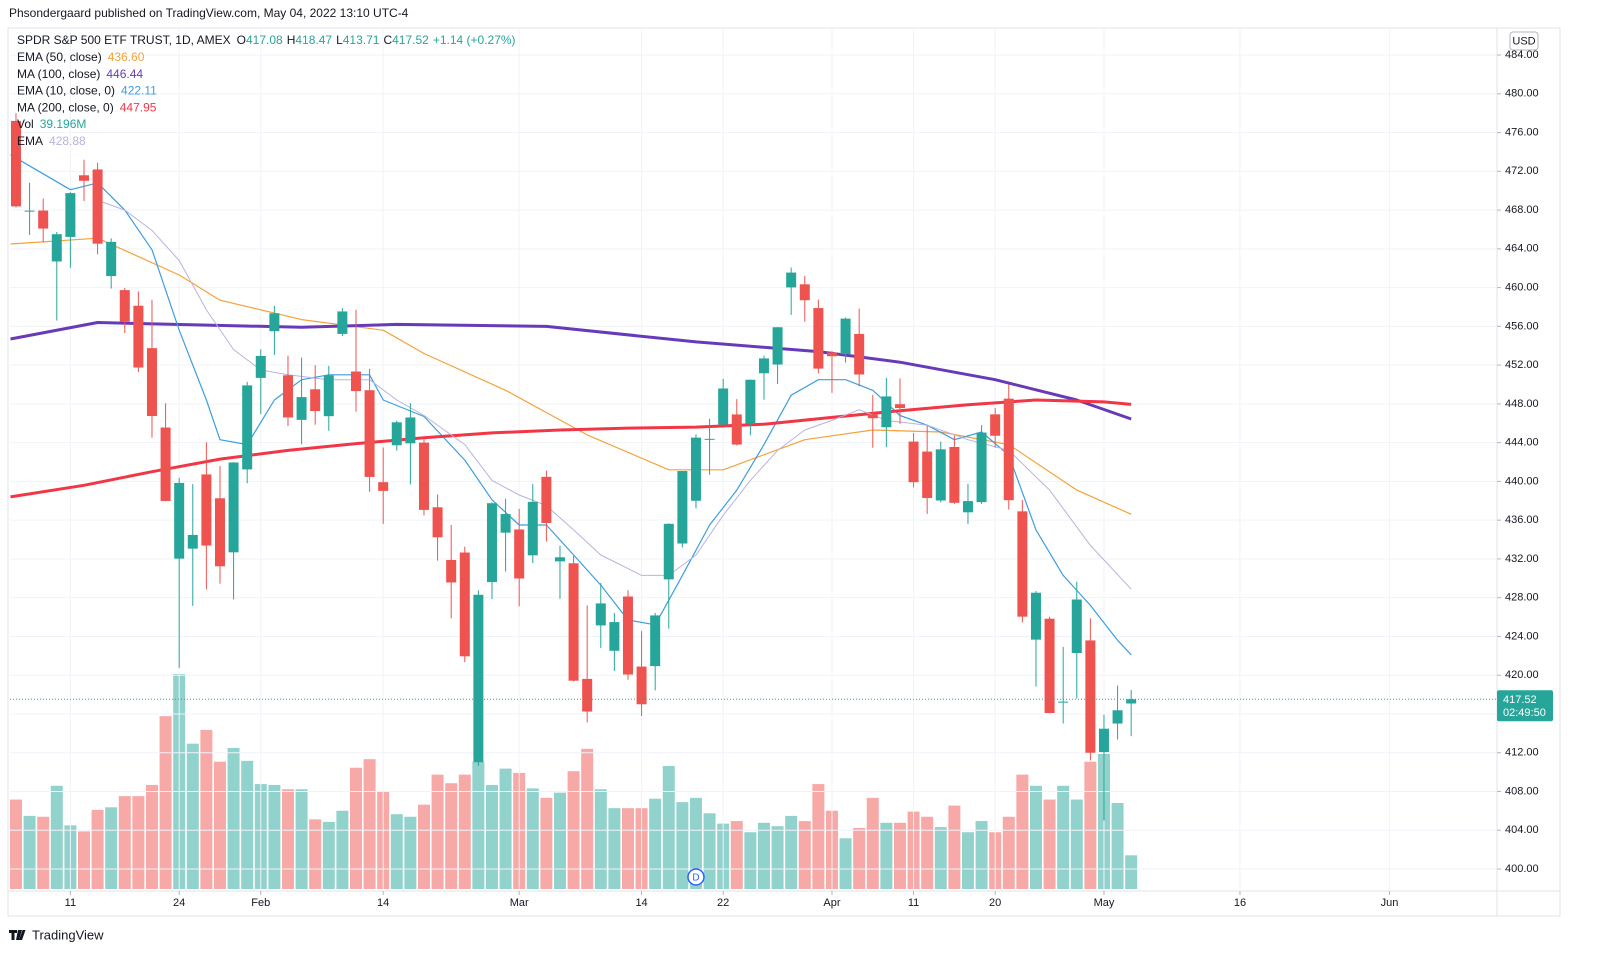 The image size is (1599, 971). Describe the element at coordinates (124, 74) in the screenshot. I see `indicator-value: 446.44` at that location.